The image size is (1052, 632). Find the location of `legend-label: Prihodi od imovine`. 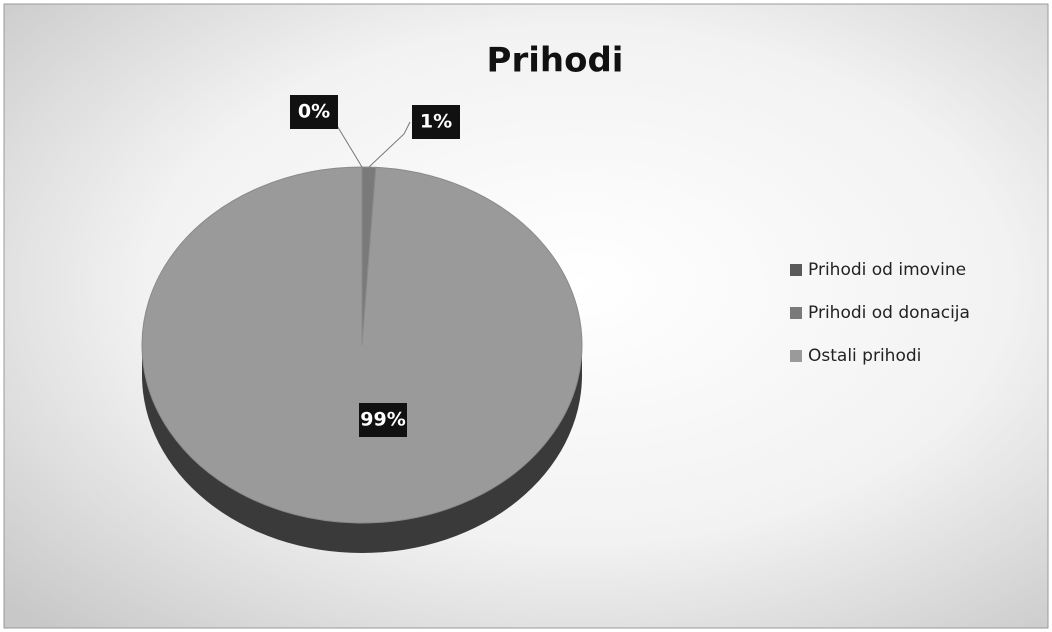

legend-label: Prihodi od imovine is located at coordinates (887, 270).